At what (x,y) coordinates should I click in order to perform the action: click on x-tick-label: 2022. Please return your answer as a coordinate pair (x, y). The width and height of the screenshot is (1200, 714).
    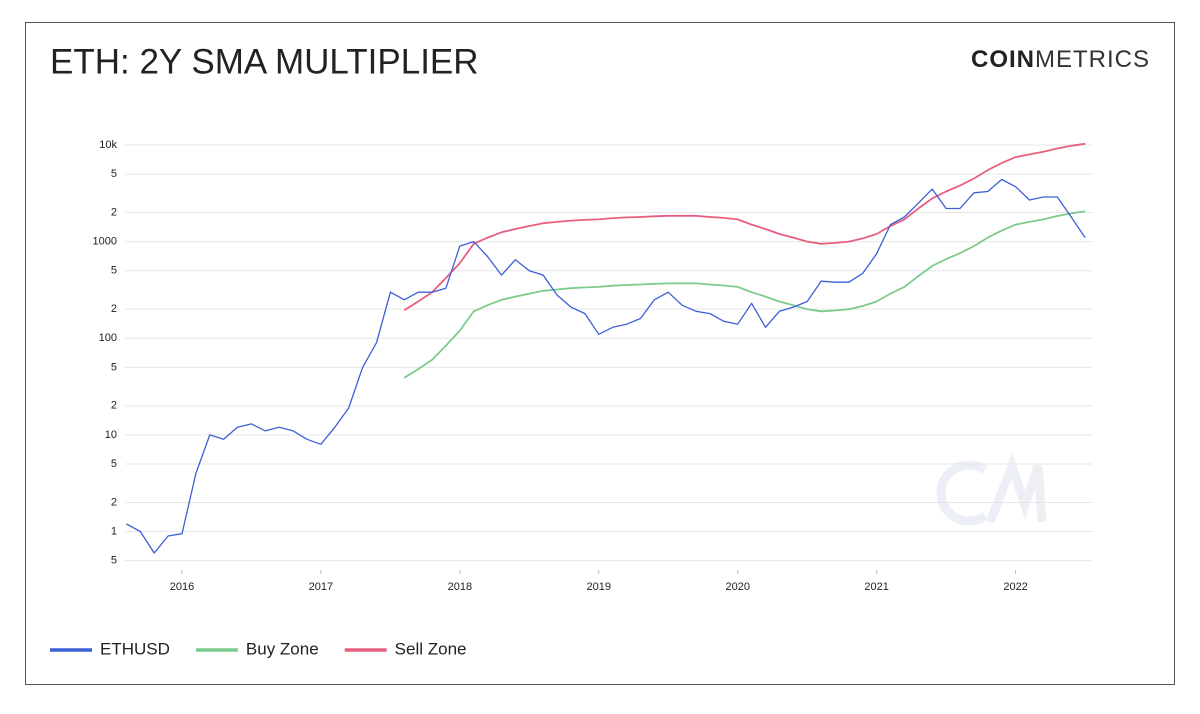
    Looking at the image, I should click on (1015, 587).